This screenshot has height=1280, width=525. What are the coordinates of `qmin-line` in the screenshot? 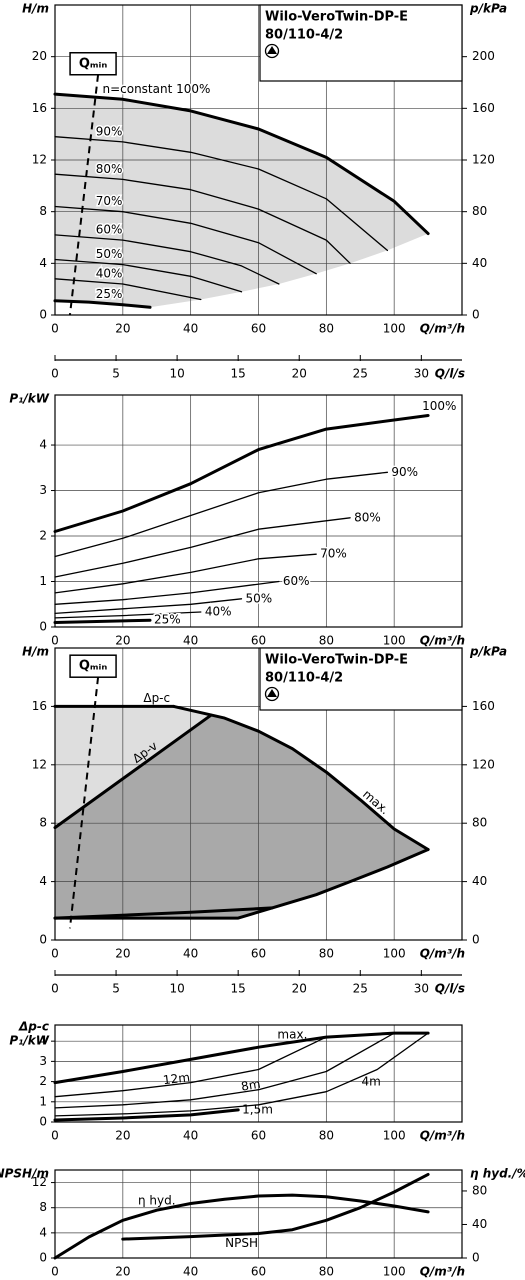 It's located at (84, 195).